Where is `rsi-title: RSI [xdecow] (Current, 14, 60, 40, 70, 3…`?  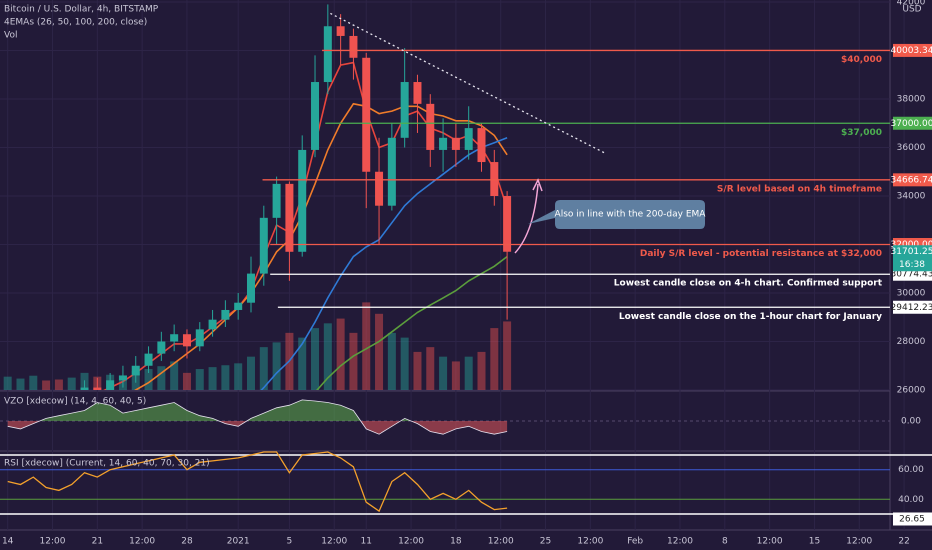
rsi-title: RSI [xdecow] (Current, 14, 60, 40, 70, 3… is located at coordinates (107, 464).